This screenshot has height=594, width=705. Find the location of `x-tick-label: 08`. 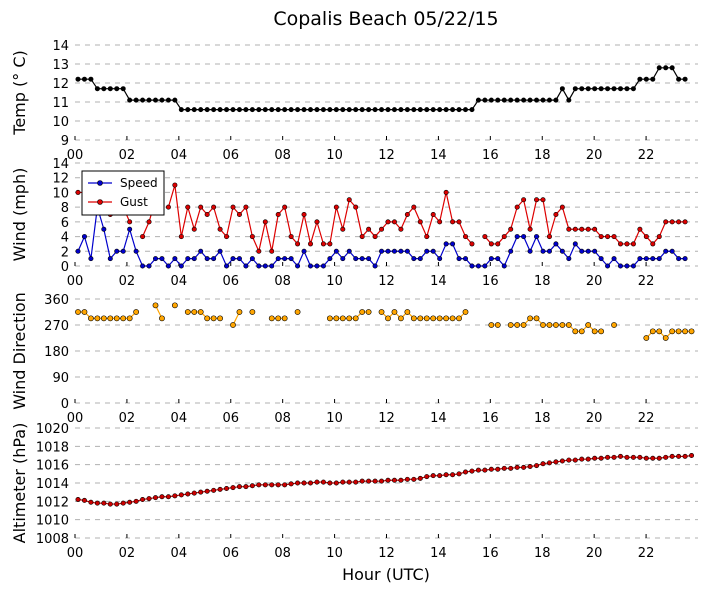

x-tick-label: 08 is located at coordinates (282, 418).